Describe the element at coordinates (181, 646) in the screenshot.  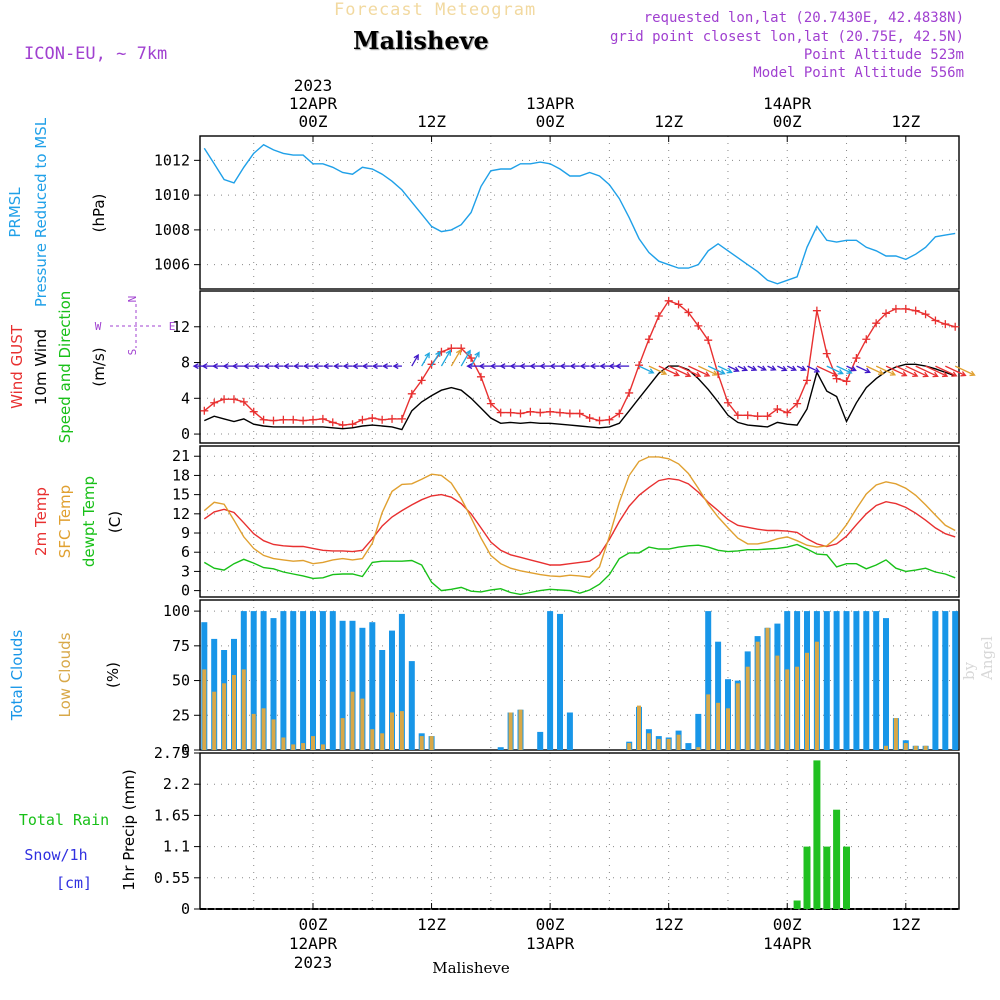
I see `y-tick-label: 75` at that location.